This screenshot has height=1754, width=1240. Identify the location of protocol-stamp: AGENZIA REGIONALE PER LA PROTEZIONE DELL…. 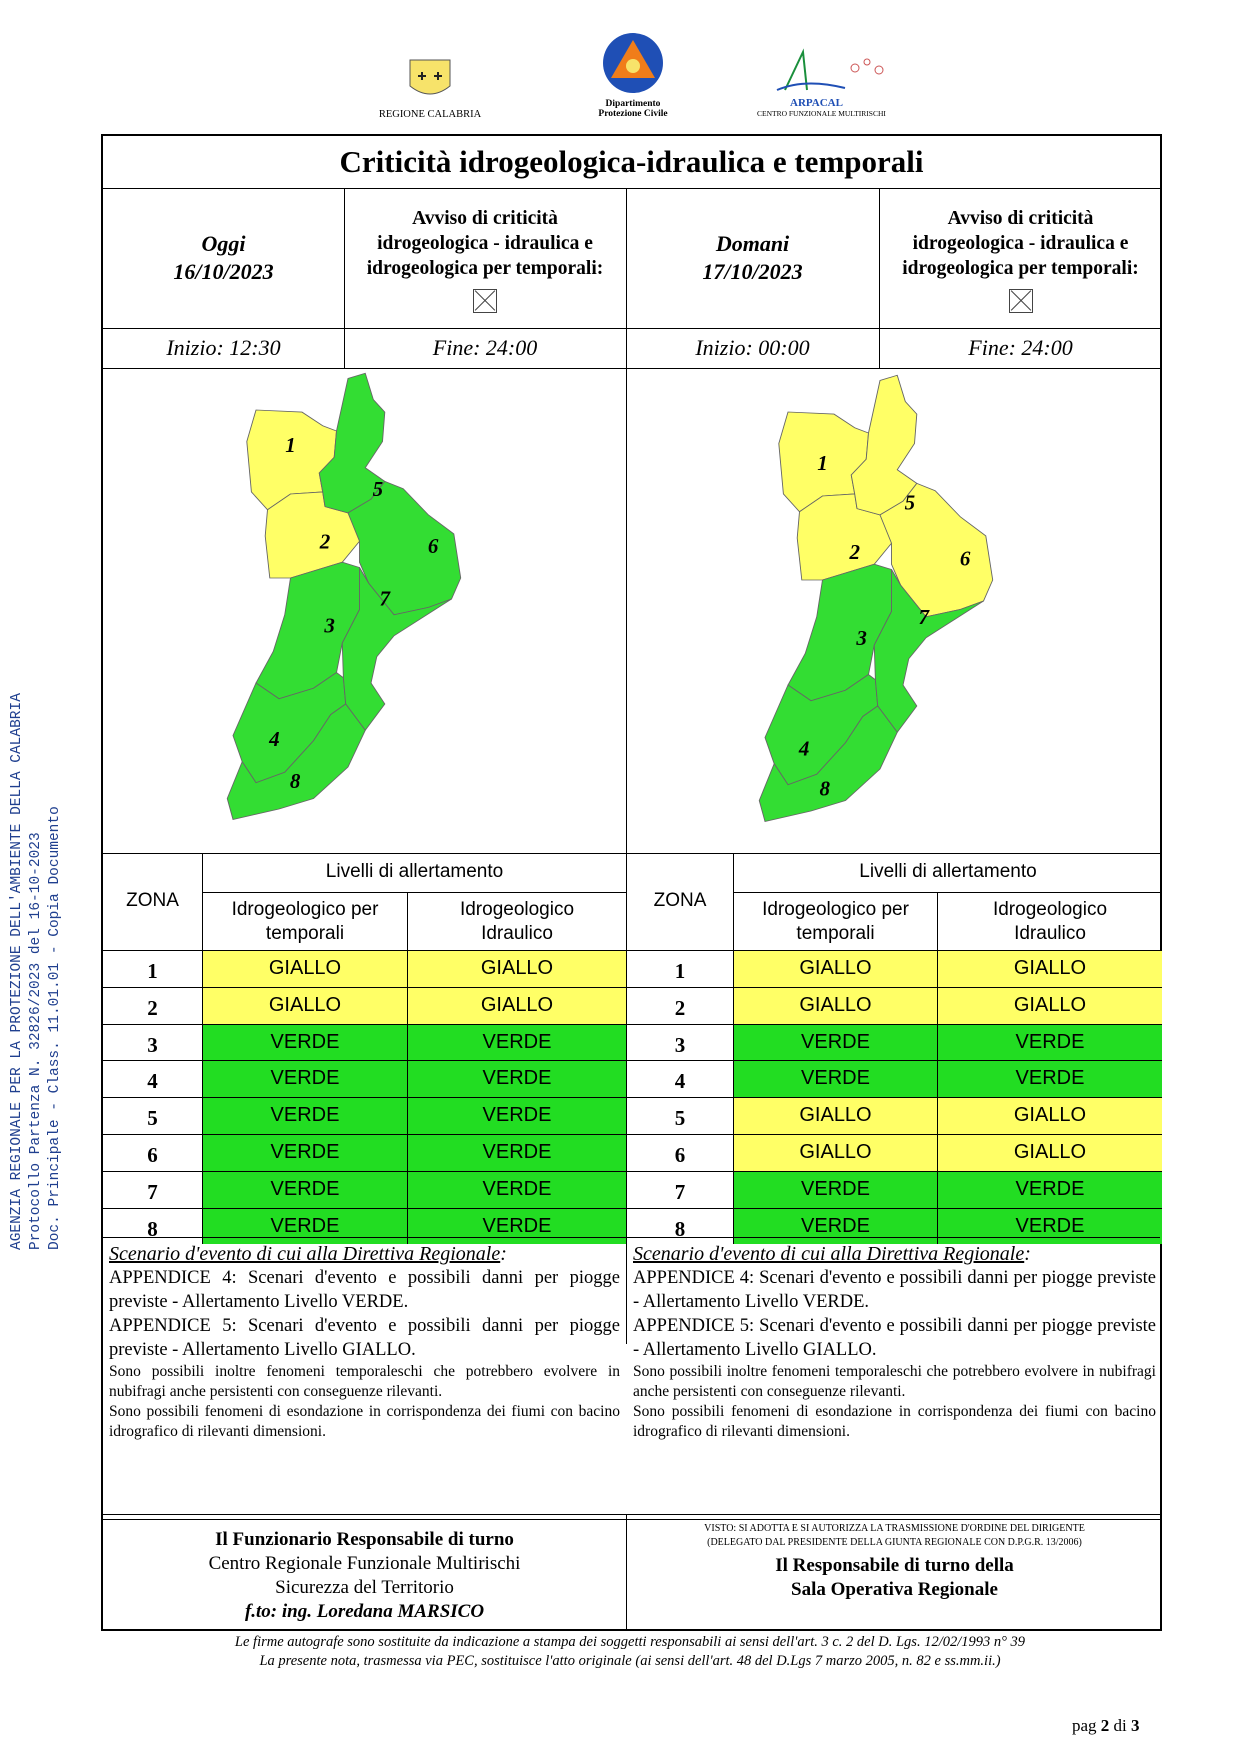
(36, 870).